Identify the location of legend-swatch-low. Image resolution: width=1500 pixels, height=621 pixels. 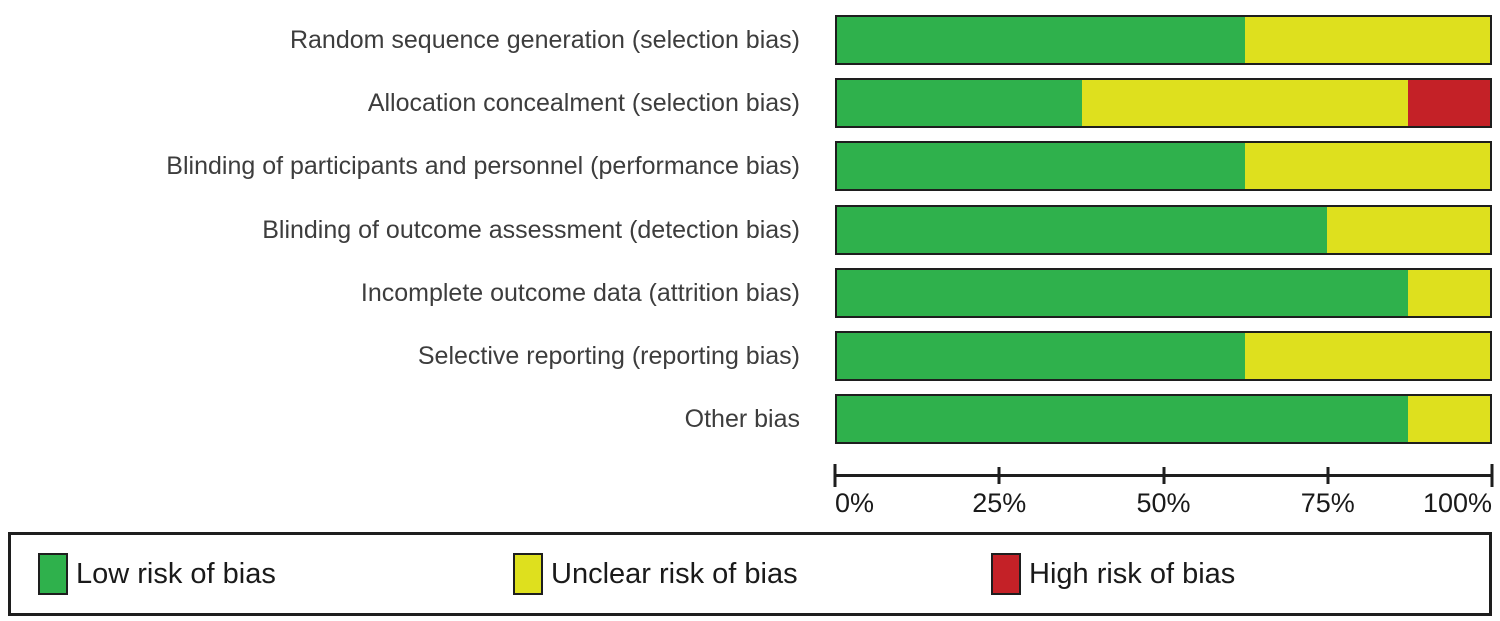
(53, 574).